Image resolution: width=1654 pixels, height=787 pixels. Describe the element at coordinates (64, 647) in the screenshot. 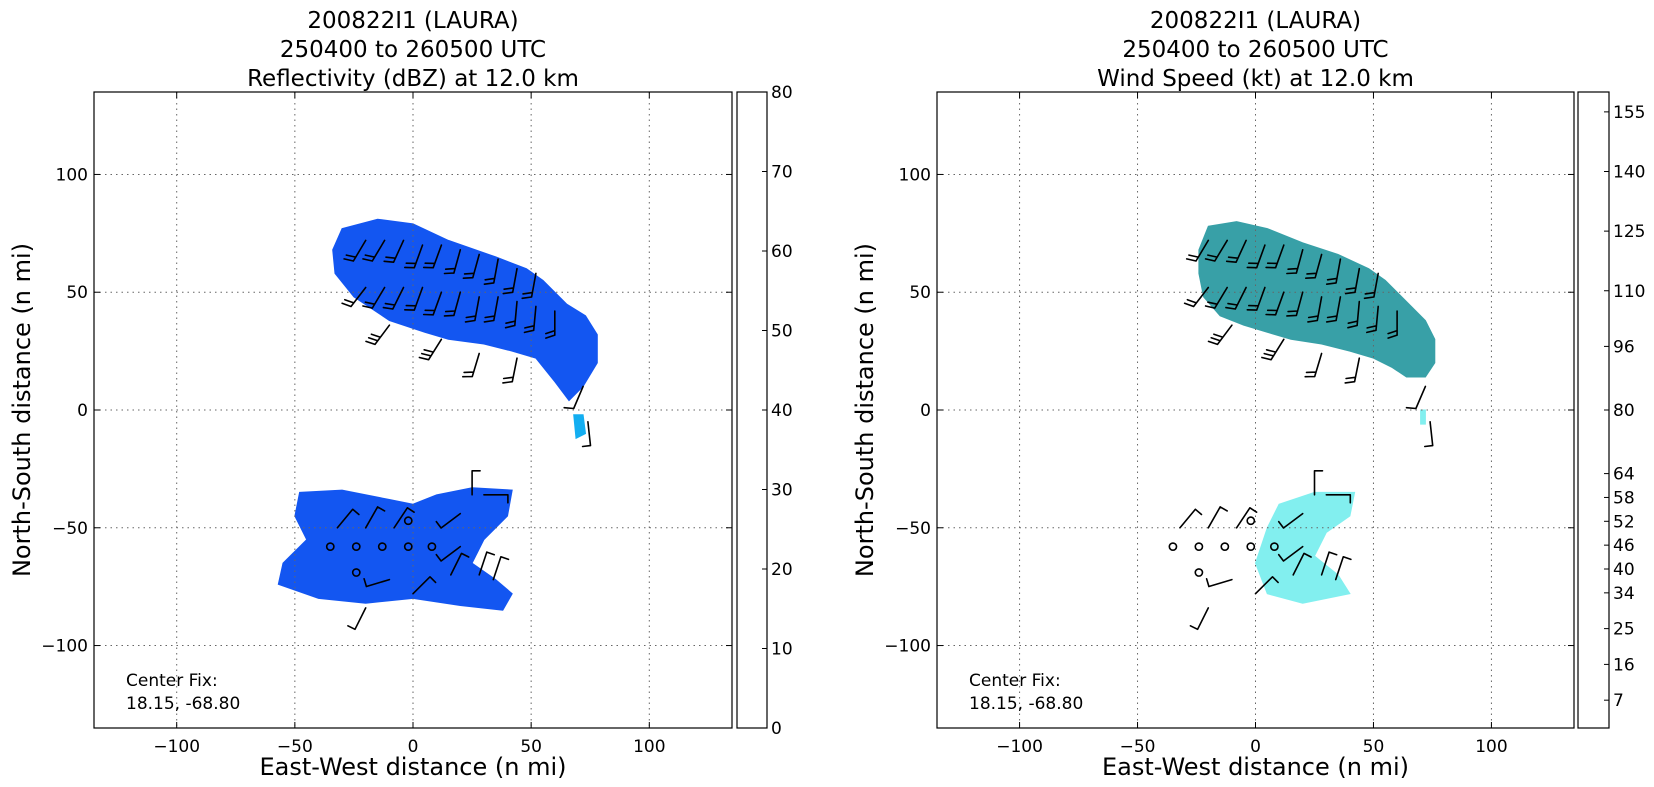

I see `y-tick-label: −100` at that location.